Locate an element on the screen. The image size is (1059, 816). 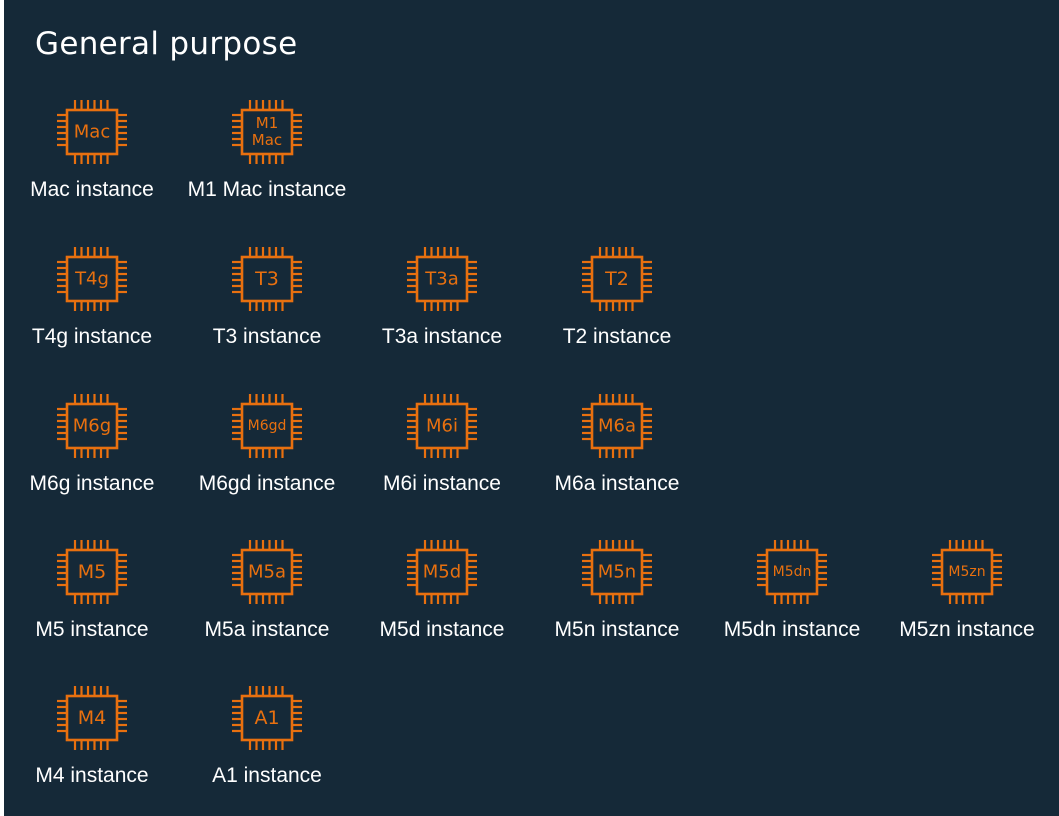
instance-item: M5dn M5dn instance is located at coordinates (792, 593).